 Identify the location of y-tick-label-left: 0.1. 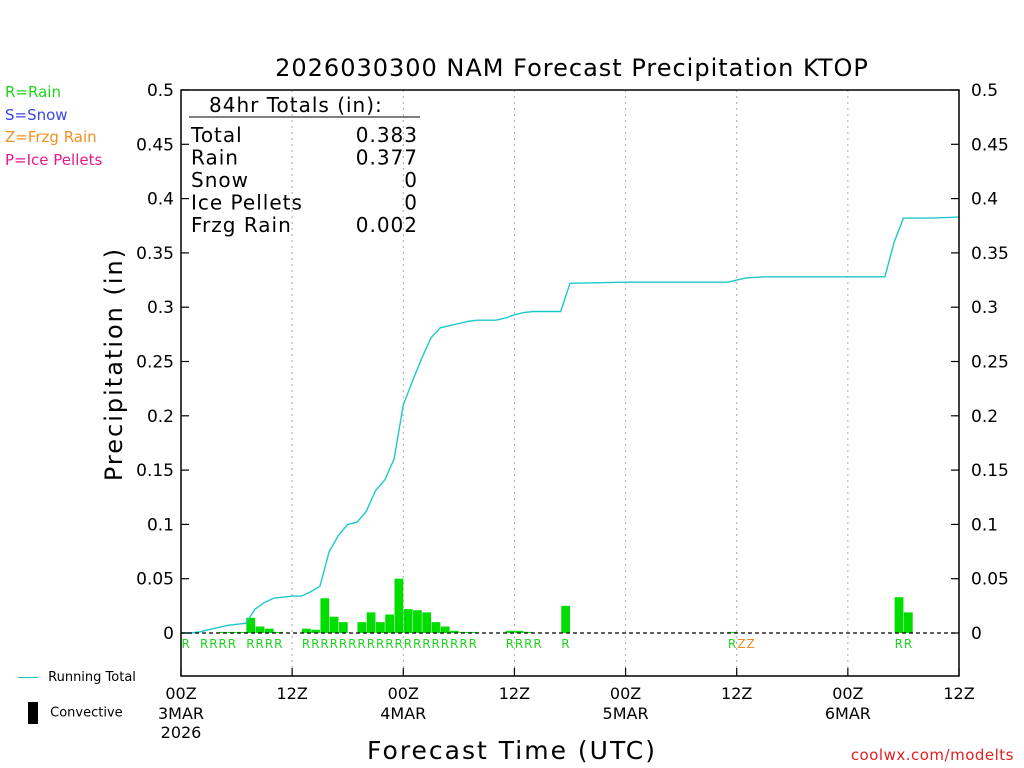
(160, 525).